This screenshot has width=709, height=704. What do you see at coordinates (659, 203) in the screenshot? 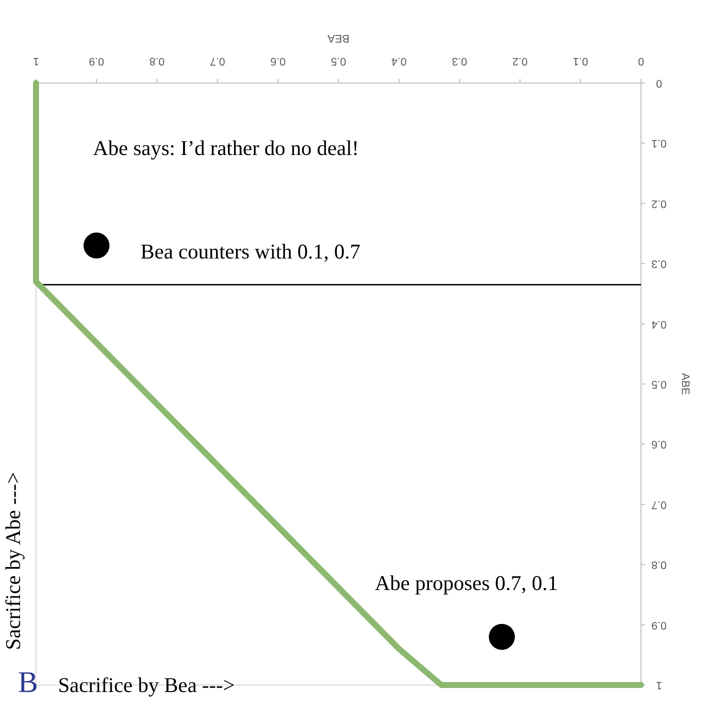
I see `y-tick-label: 0.2` at bounding box center [659, 203].